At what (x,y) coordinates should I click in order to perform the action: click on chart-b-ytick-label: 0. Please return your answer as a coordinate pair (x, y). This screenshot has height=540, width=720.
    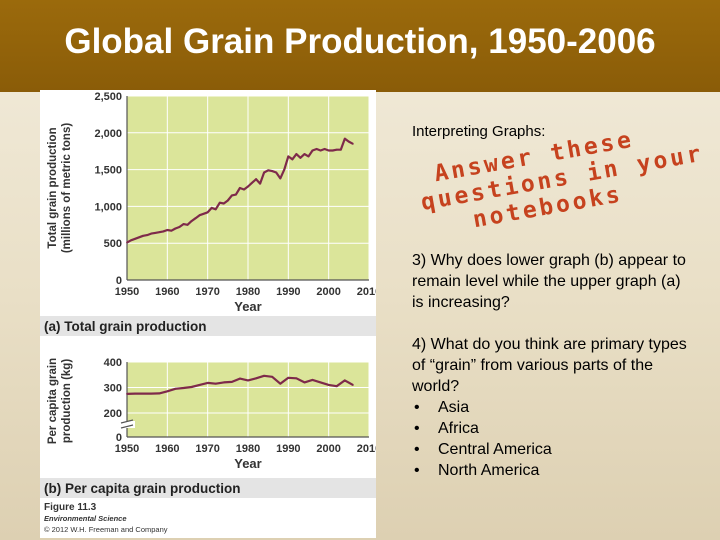
    Looking at the image, I should click on (119, 438).